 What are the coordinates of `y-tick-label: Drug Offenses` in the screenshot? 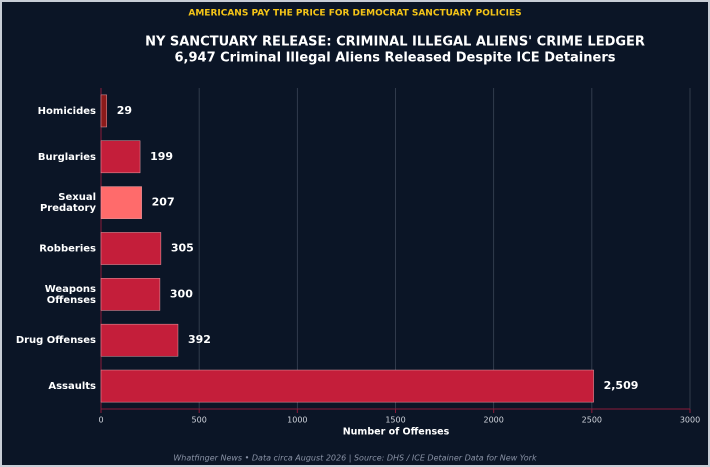 It's located at (56, 340).